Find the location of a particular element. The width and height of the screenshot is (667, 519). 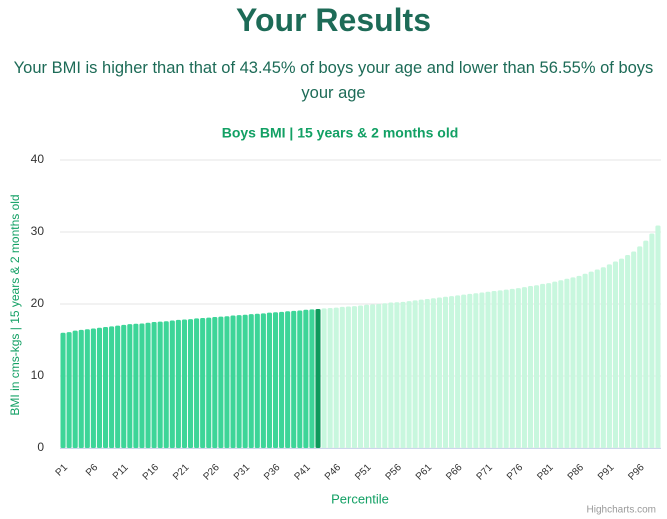

x-tick-label: P66 is located at coordinates (454, 472).